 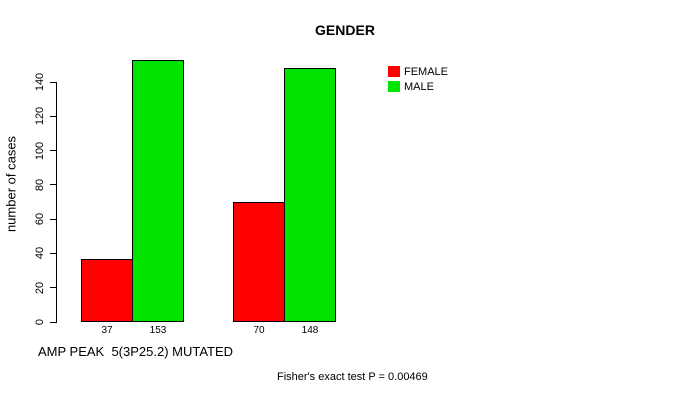 What do you see at coordinates (40, 219) in the screenshot?
I see `y-tick-label: 60` at bounding box center [40, 219].